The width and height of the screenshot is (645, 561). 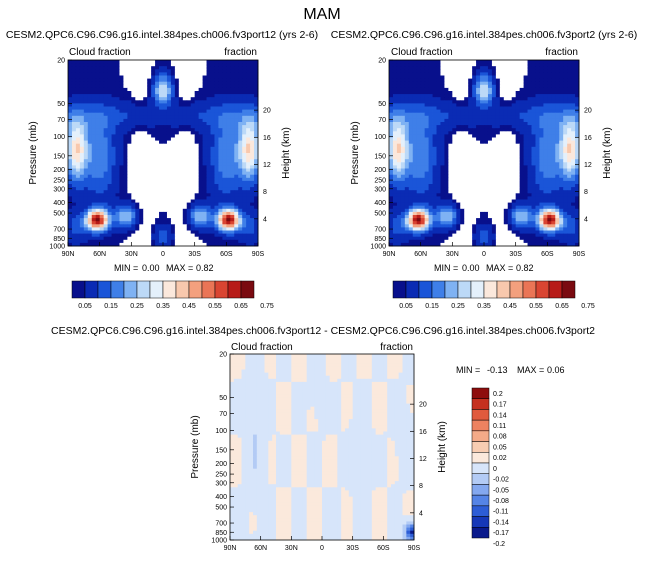 What do you see at coordinates (151, 268) in the screenshot?
I see `panel-1-min-value: 0.00` at bounding box center [151, 268].